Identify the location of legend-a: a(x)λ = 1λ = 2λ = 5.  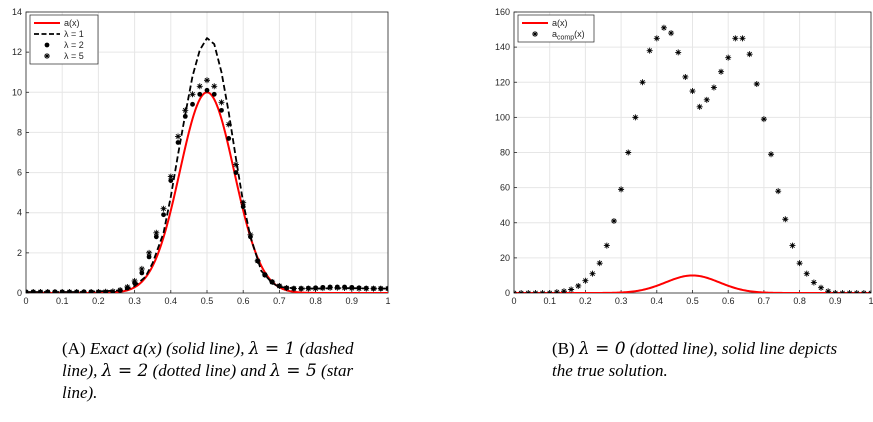
(64, 39).